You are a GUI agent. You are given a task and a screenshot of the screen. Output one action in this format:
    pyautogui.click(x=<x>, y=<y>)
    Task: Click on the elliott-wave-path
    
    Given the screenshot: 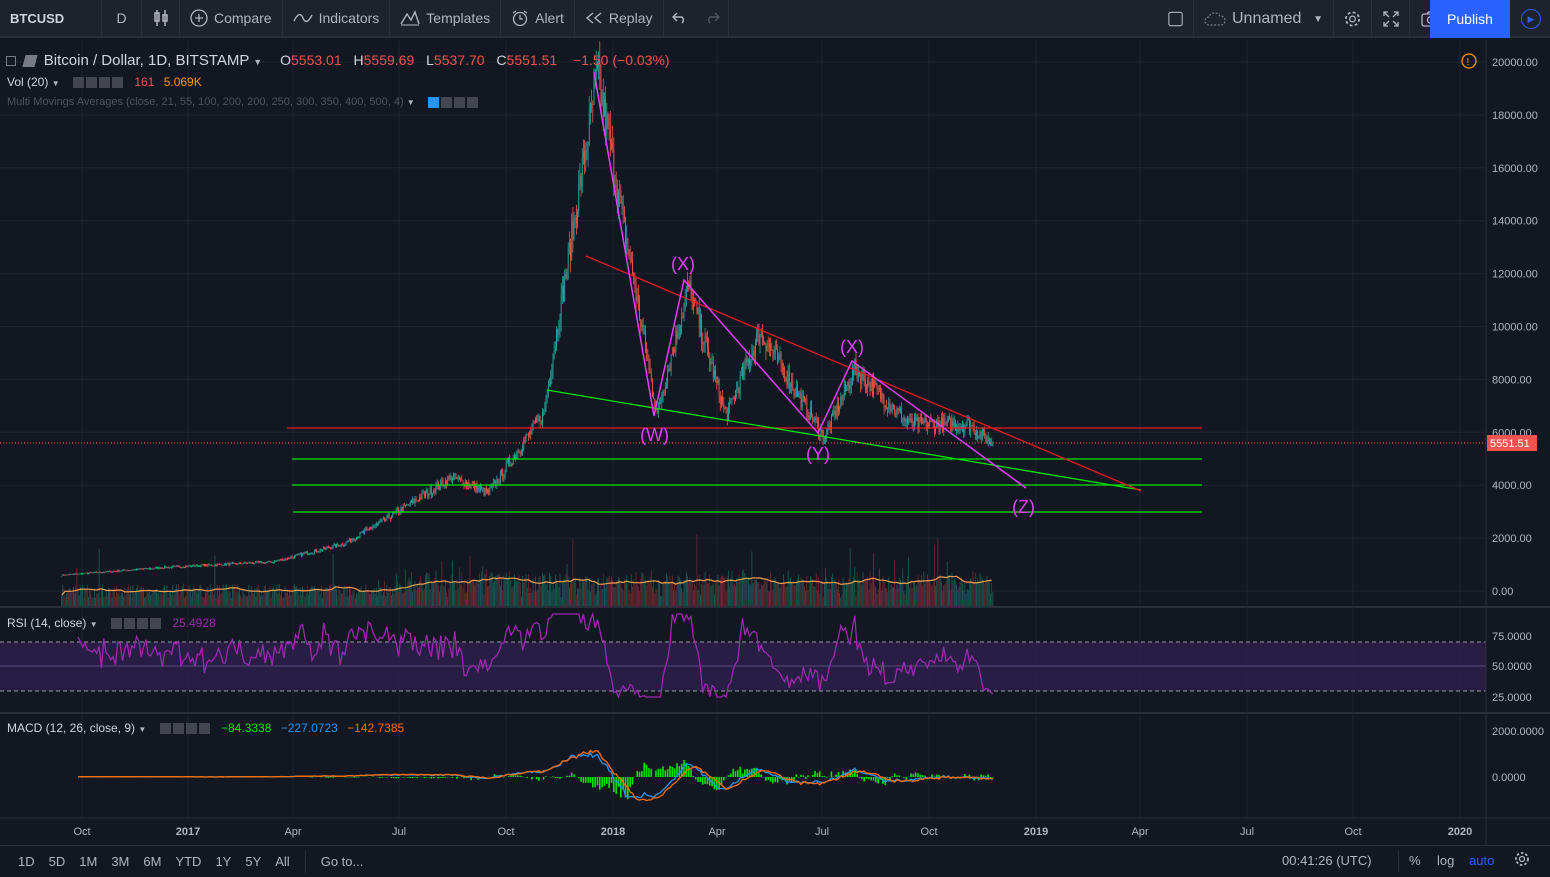 What is the action you would take?
    pyautogui.click(x=810, y=280)
    